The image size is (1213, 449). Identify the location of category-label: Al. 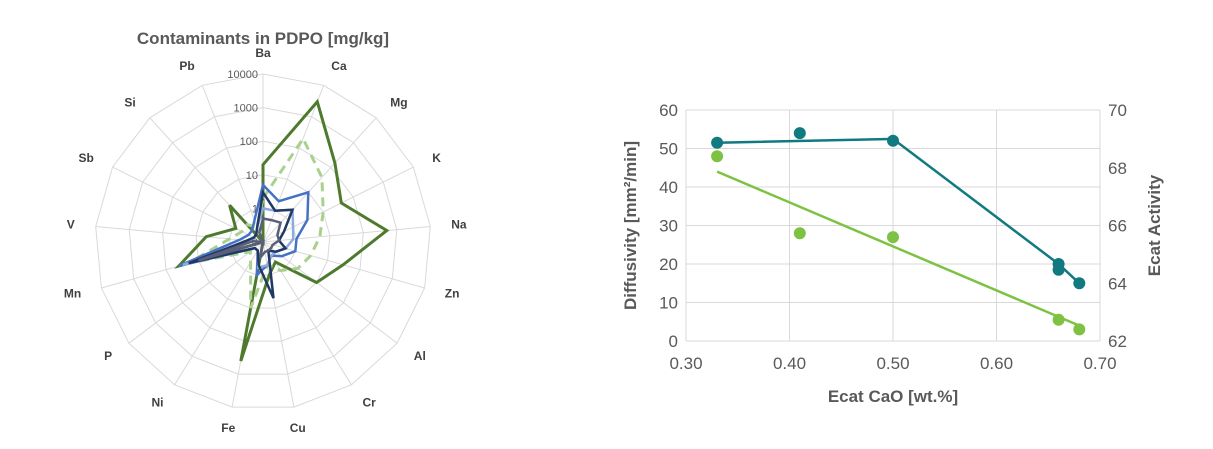
(420, 356).